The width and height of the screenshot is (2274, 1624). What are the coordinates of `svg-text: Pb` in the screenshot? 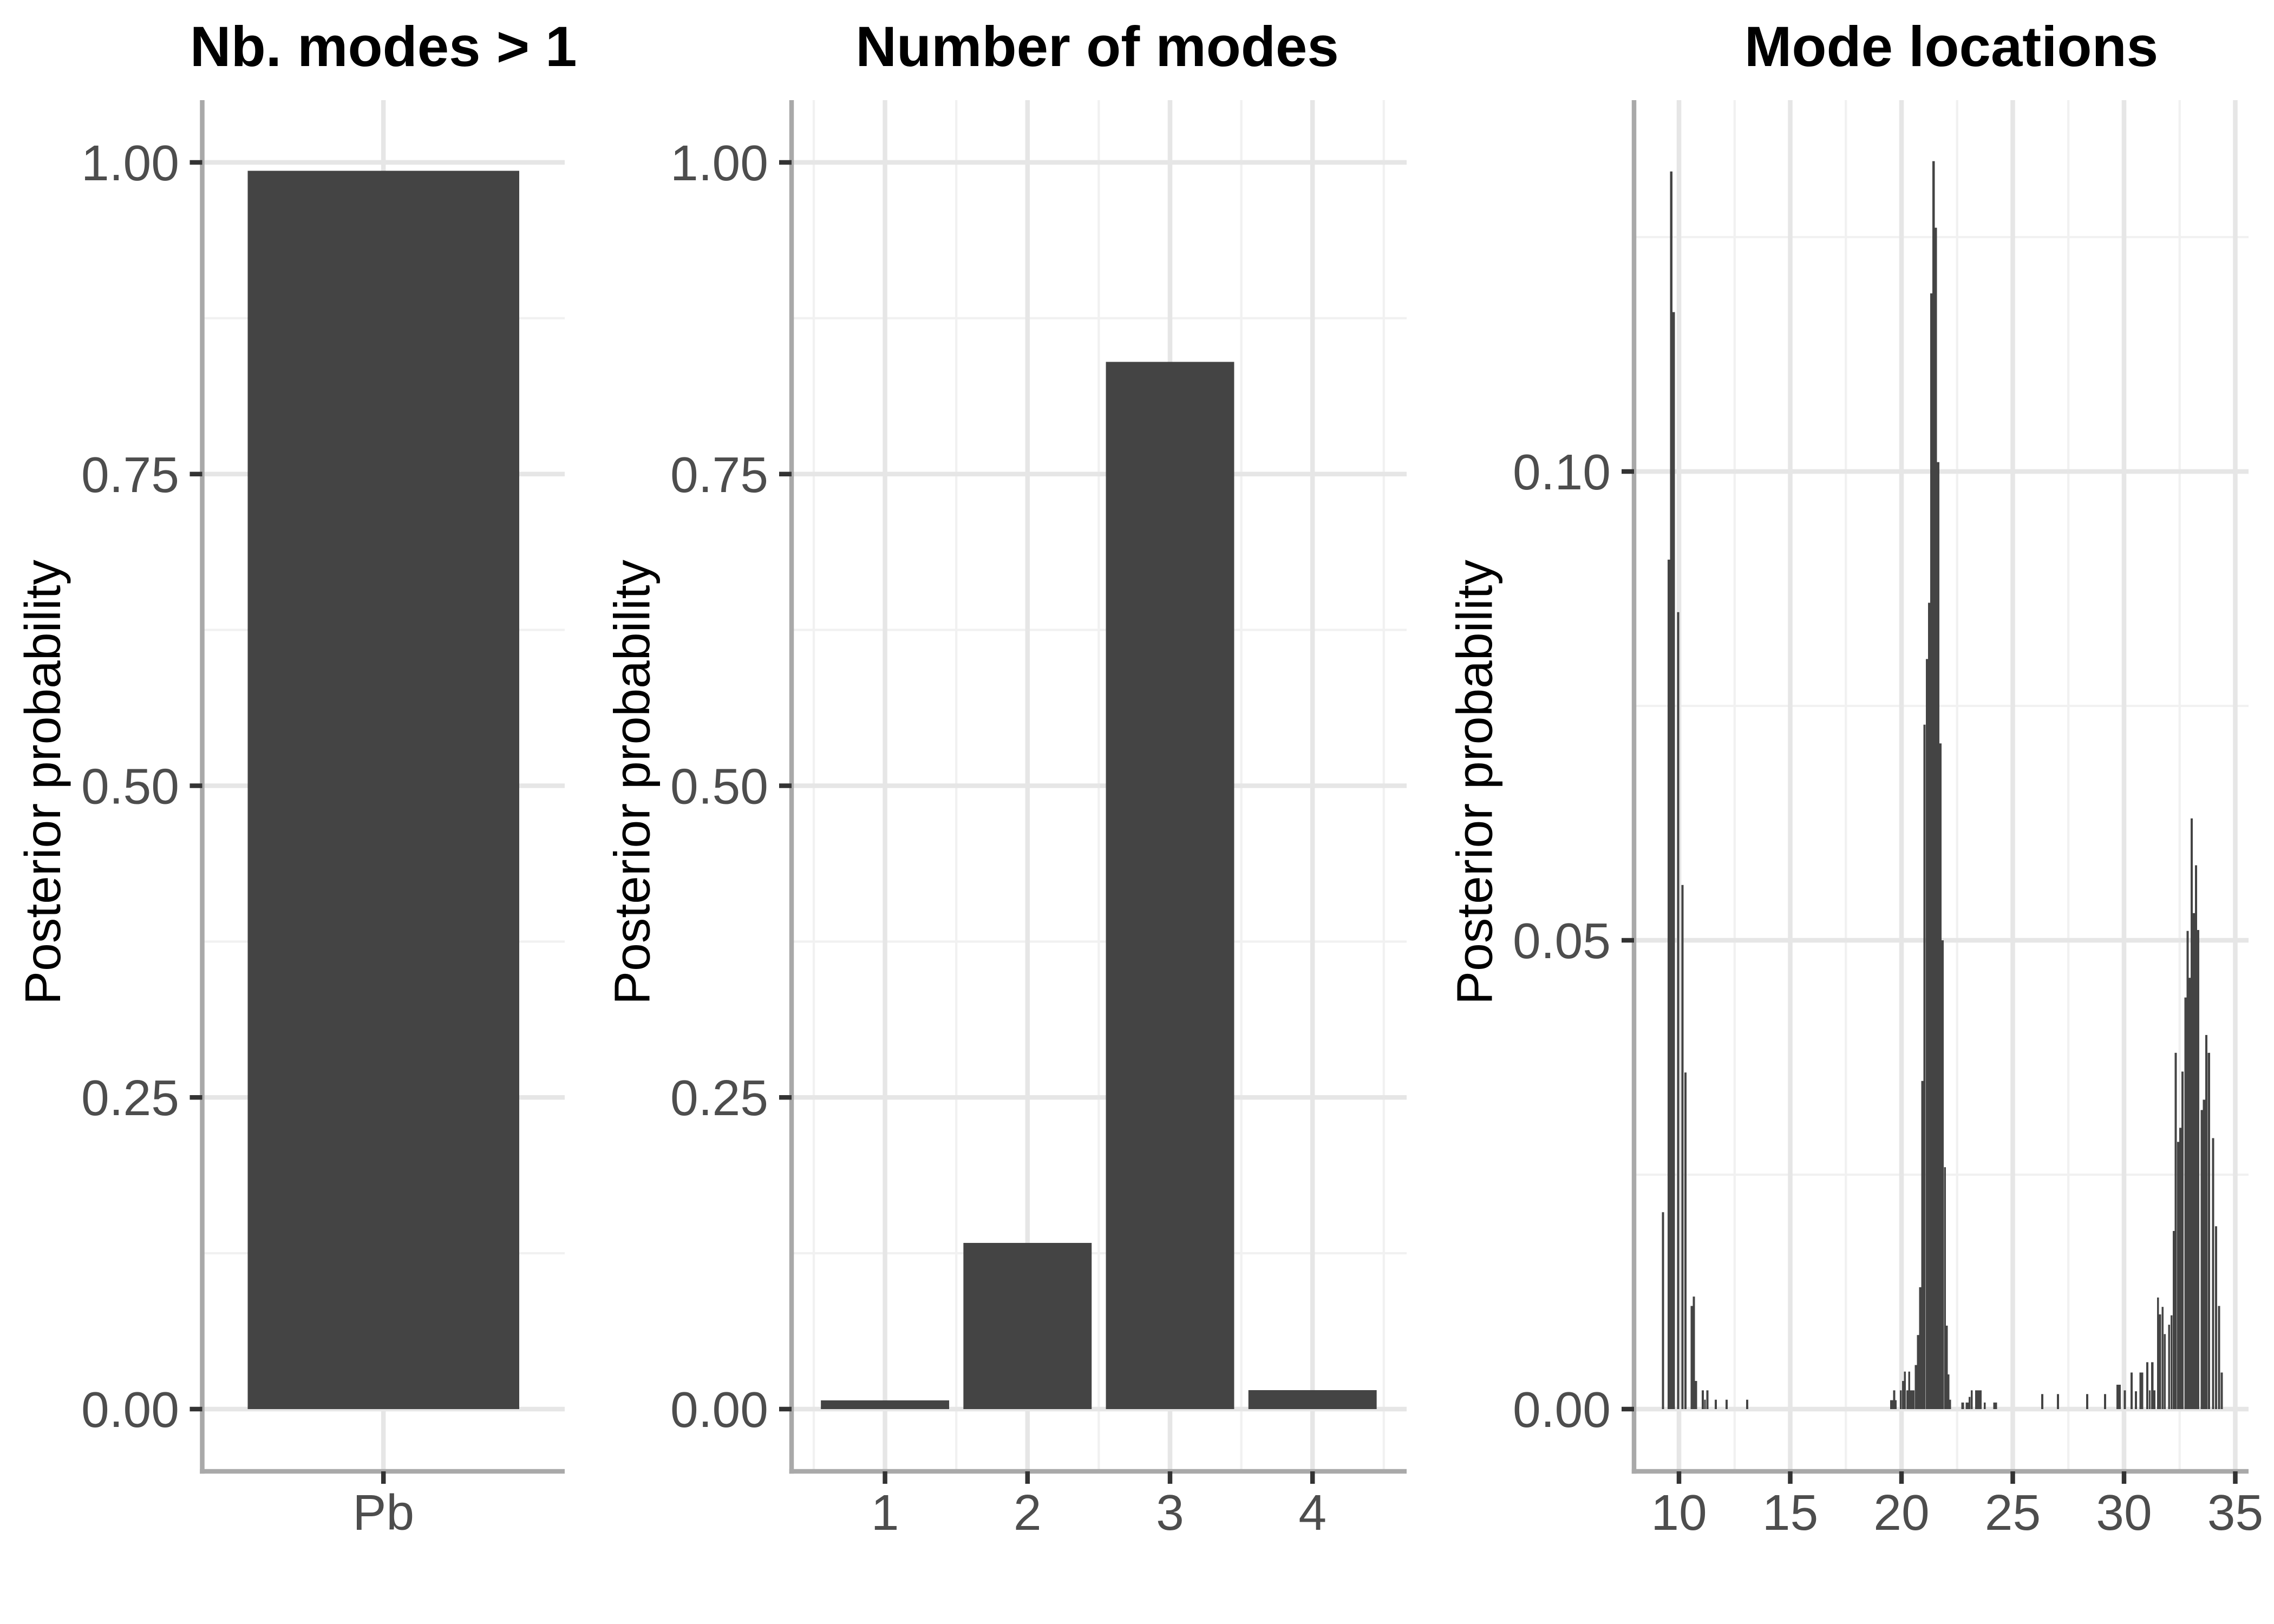 It's located at (383, 1513).